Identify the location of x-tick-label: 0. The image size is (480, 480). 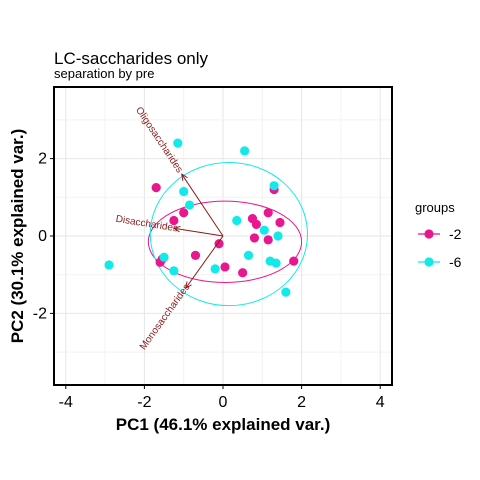
(223, 402).